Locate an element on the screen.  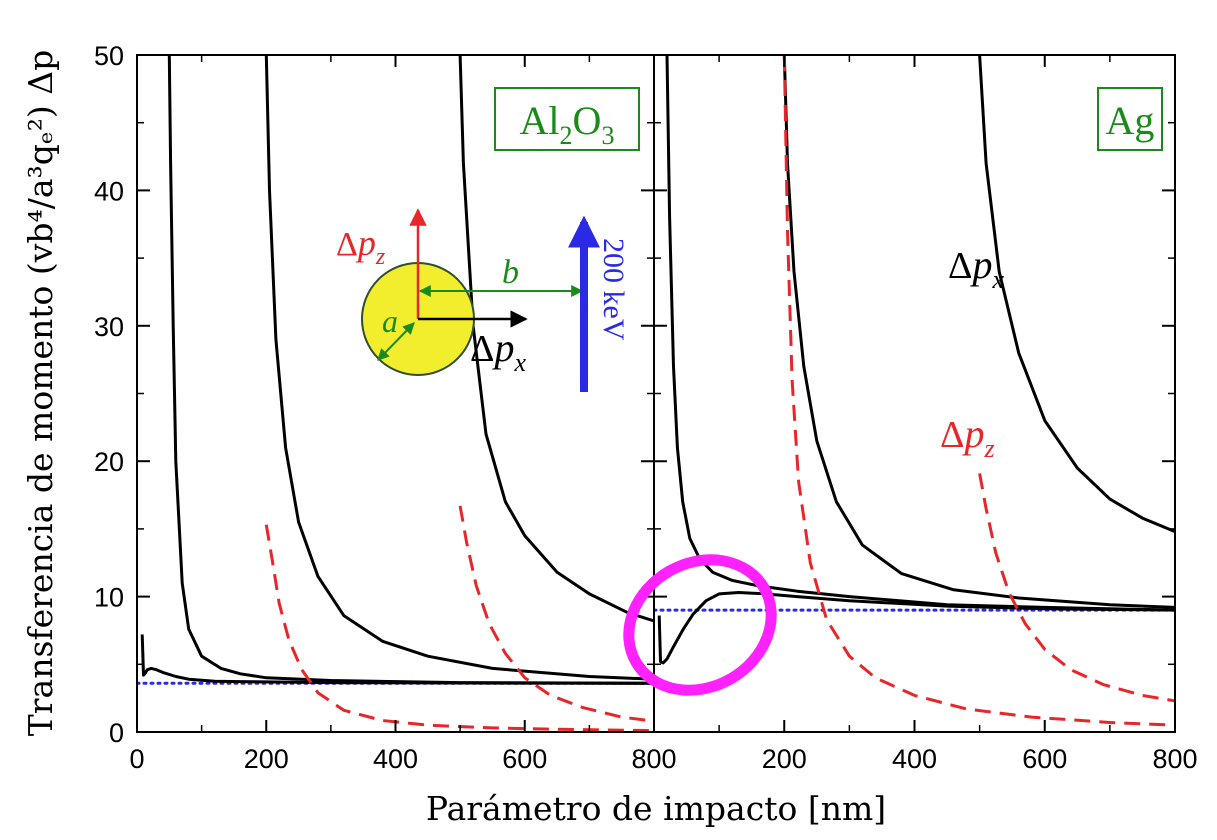
al2o3-tag: Al2O3 is located at coordinates (567, 119).